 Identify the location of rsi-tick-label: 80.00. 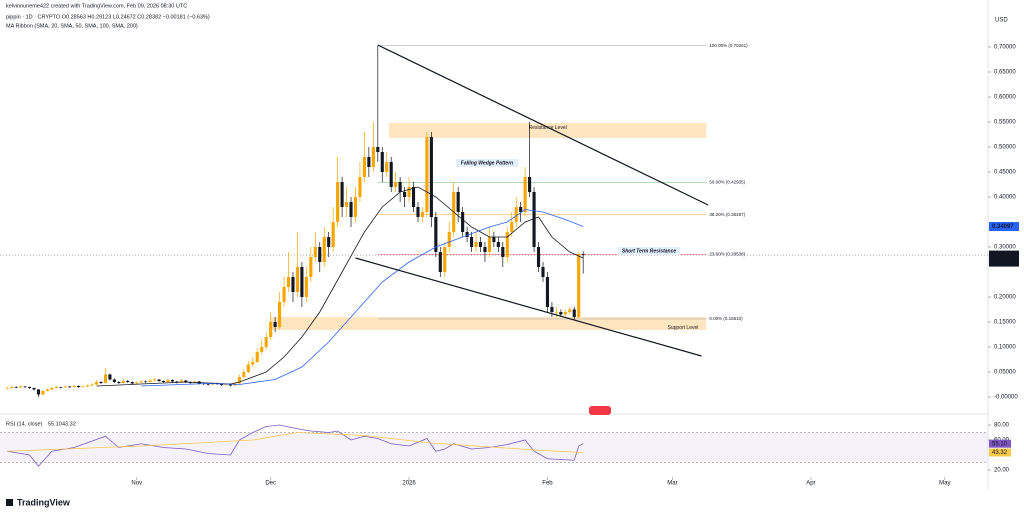
(1002, 426).